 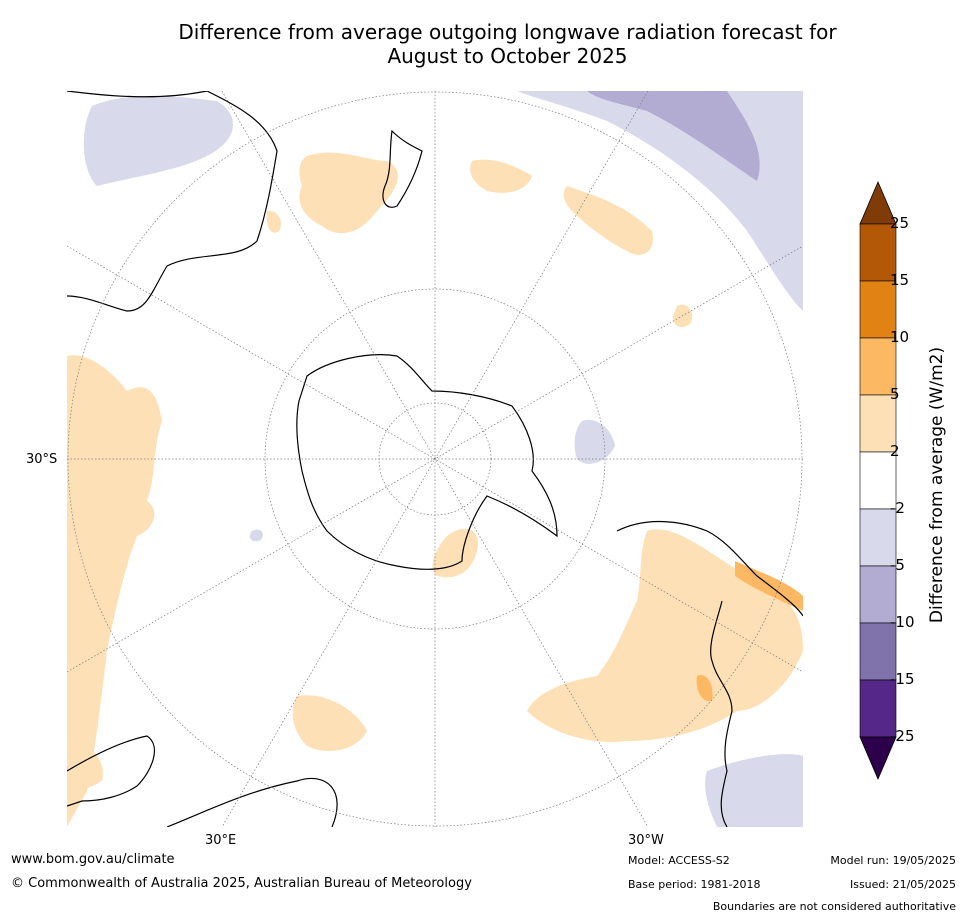 I want to click on longitude-label-30e: 30°E, so click(x=221, y=840).